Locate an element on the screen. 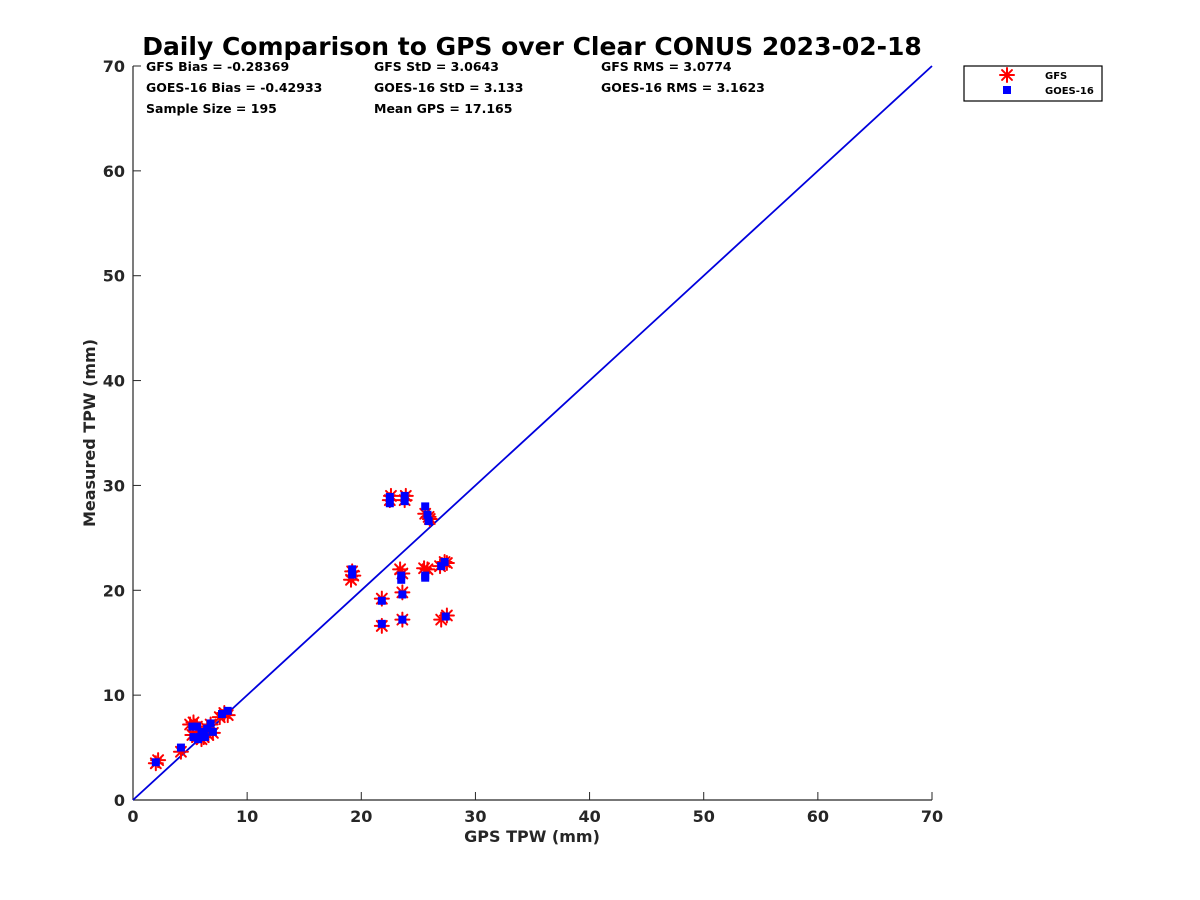 This screenshot has width=1200, height=900. x-tick-label: 50 is located at coordinates (704, 816).